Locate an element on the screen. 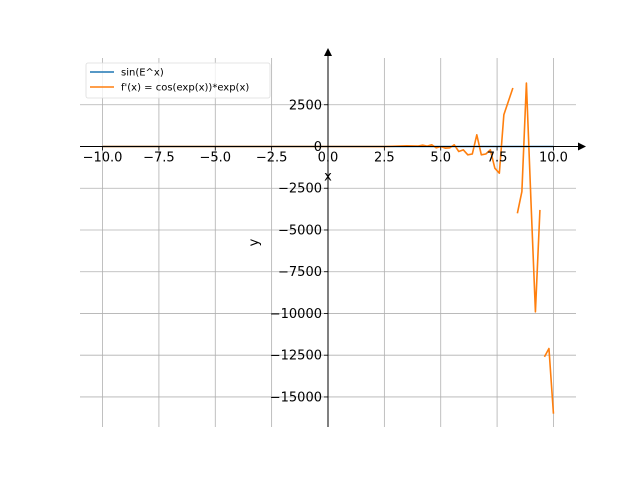 The image size is (640, 480). x-axis-arrow-icon is located at coordinates (582, 146).